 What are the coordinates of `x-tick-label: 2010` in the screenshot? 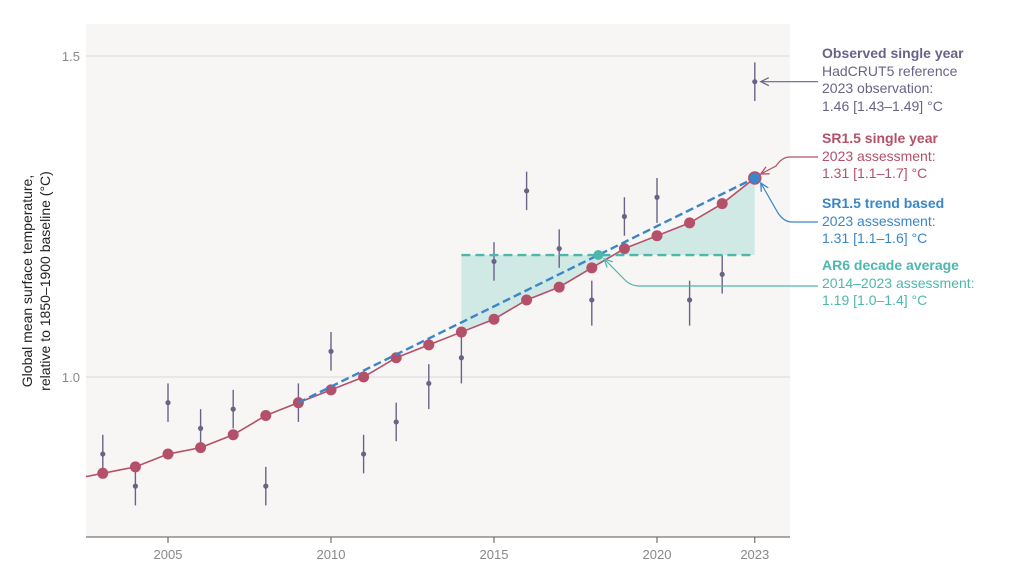 It's located at (331, 554).